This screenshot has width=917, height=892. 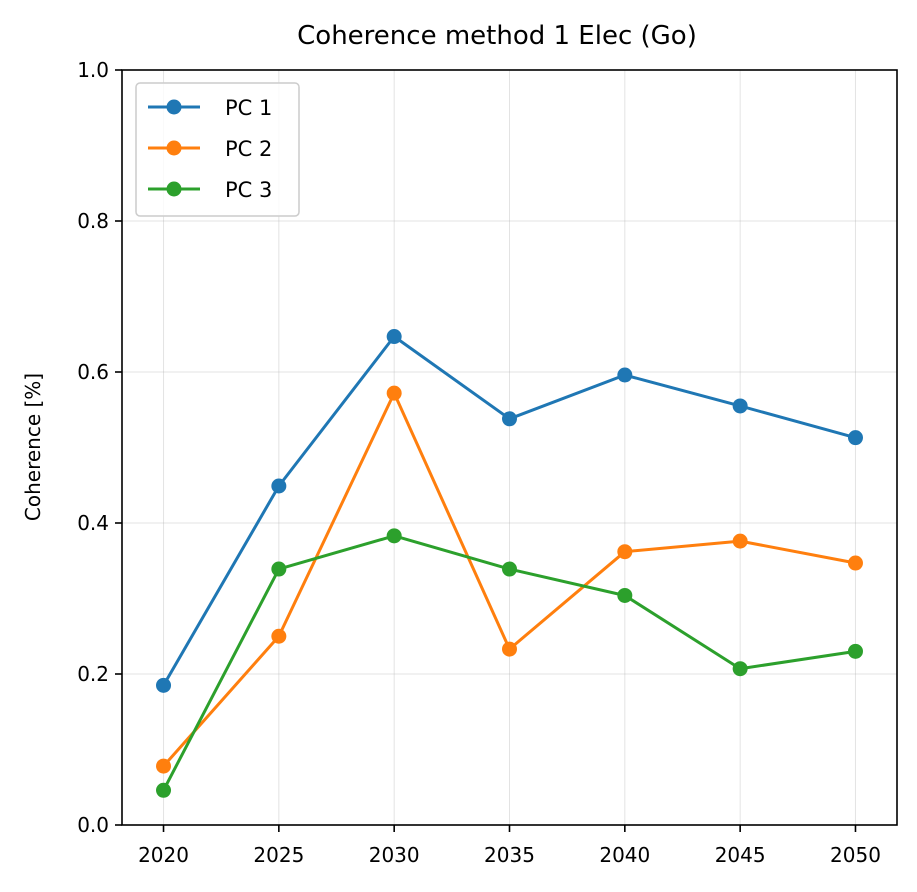 What do you see at coordinates (248, 149) in the screenshot?
I see `legend-label: PC 2` at bounding box center [248, 149].